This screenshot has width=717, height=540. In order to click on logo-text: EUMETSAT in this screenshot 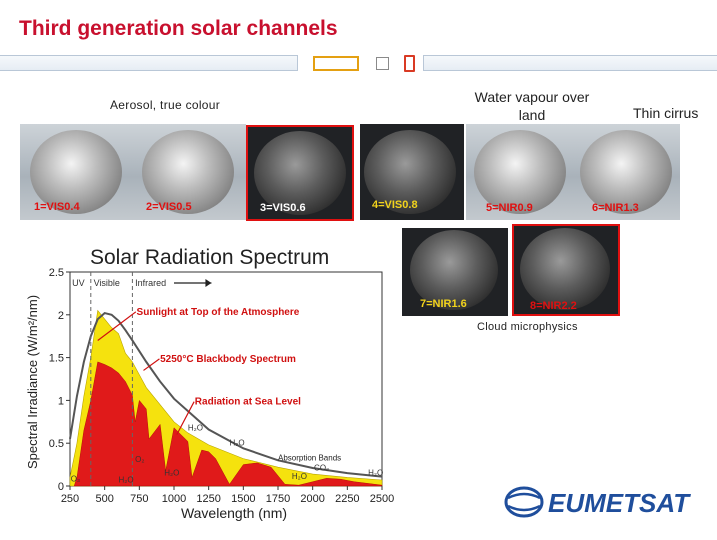, I will do `click(619, 503)`.